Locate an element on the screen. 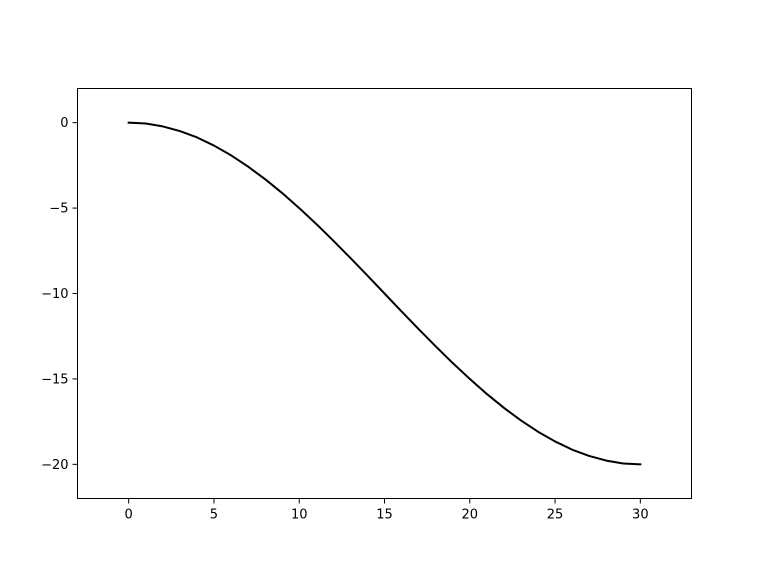  x-tick-label: 5 is located at coordinates (214, 515).